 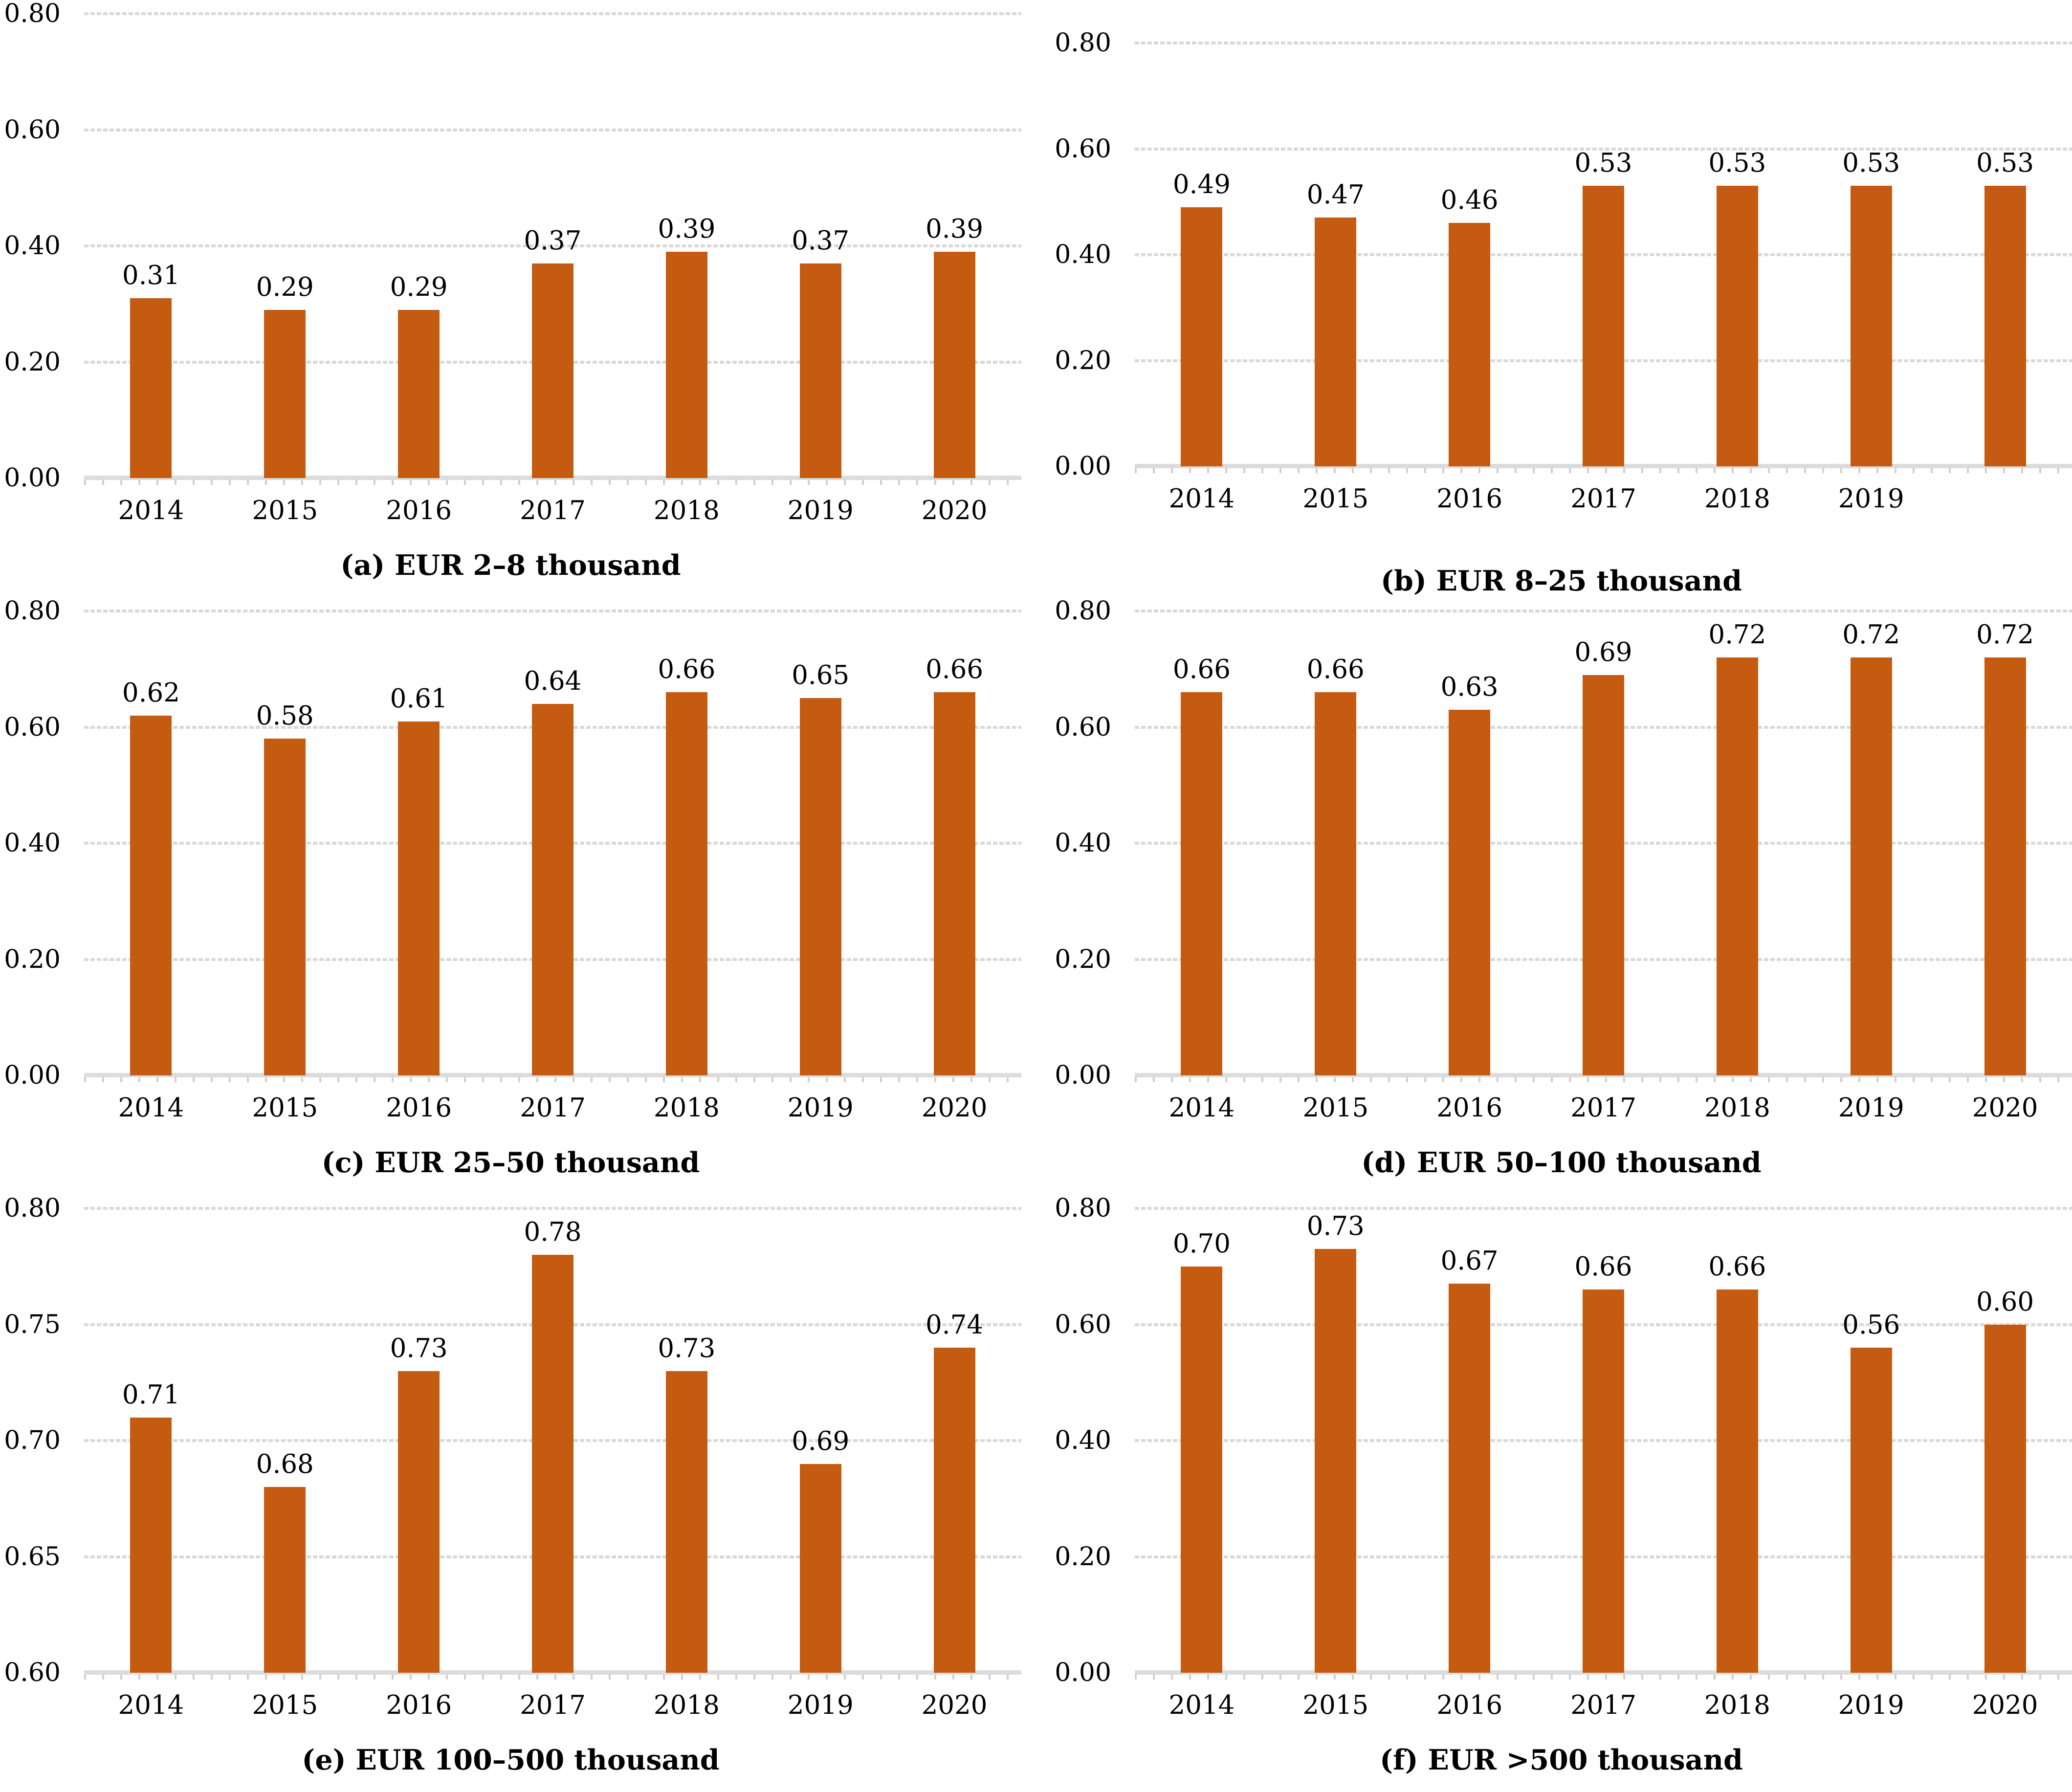 I want to click on bar-group: 0.72, so click(x=1871, y=843).